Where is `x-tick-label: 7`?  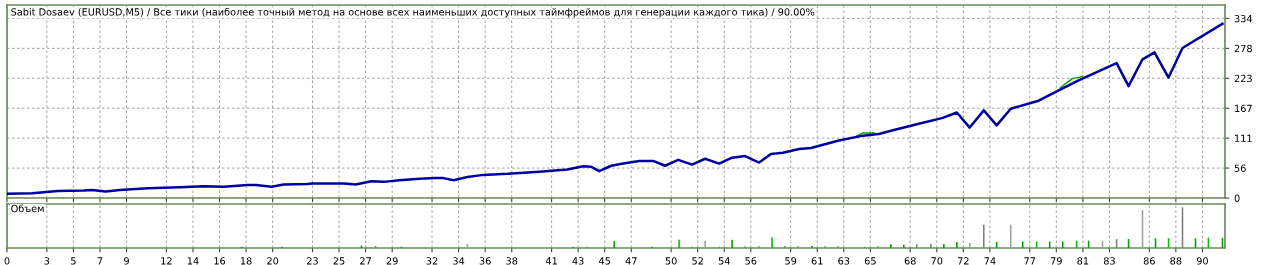
x-tick-label: 7 is located at coordinates (100, 261).